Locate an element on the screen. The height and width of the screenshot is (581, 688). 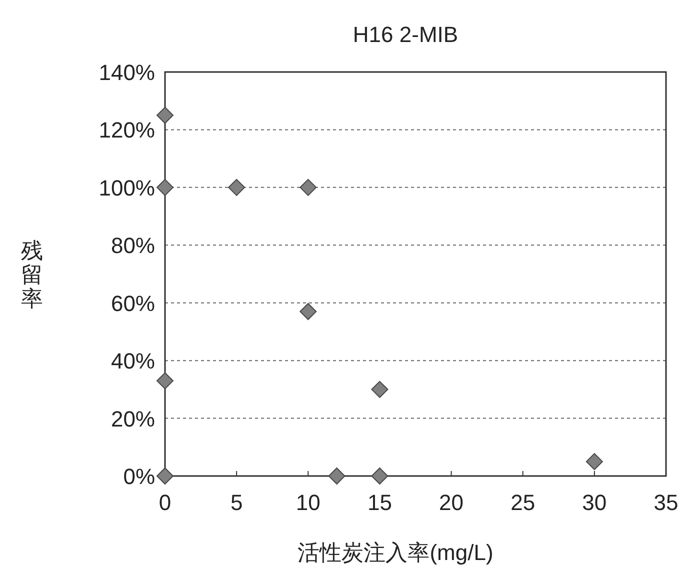
y-tick-label: 40% is located at coordinates (132, 361).